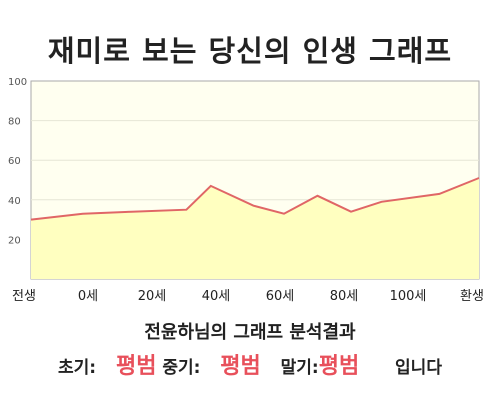 The image size is (500, 400). Describe the element at coordinates (14, 122) in the screenshot. I see `y-tick-label: 80` at that location.